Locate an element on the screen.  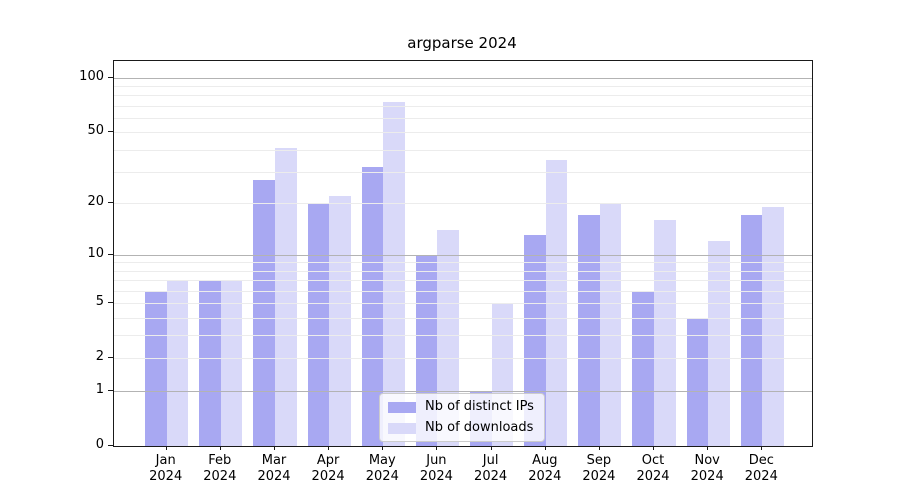
x-tick-label-oct: Oct 2024 is located at coordinates (653, 469).